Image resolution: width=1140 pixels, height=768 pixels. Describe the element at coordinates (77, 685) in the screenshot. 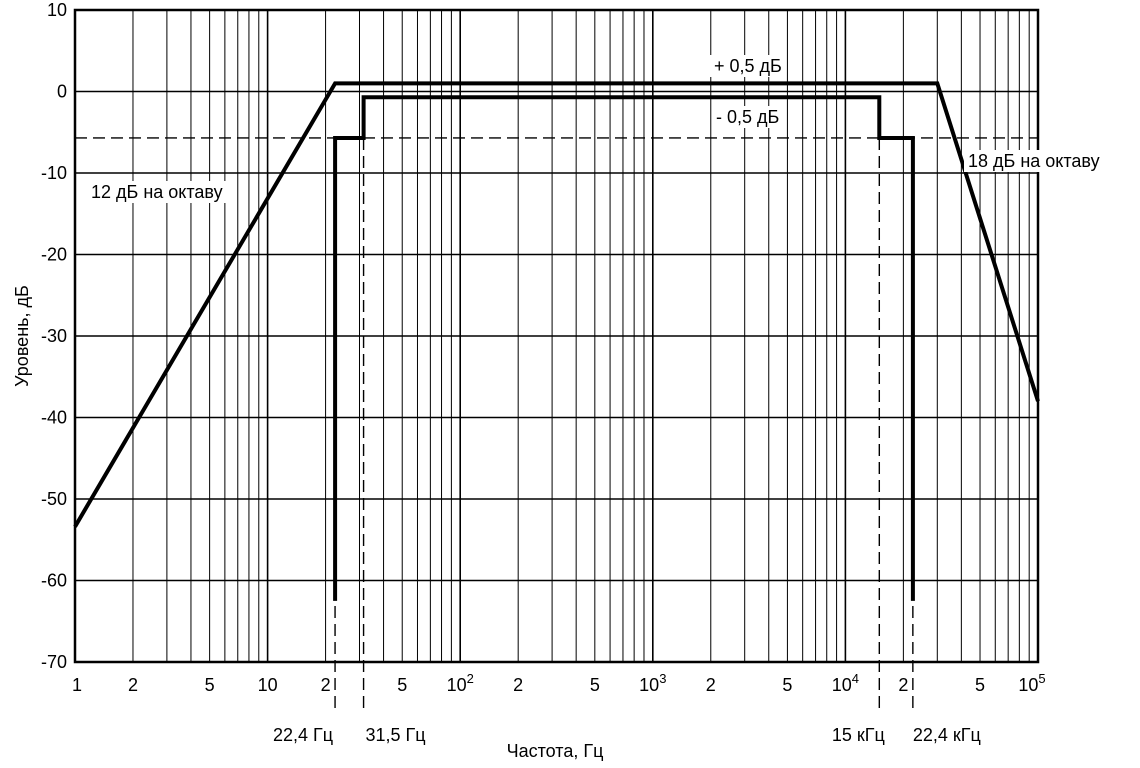

I see `x-tick-label: 1` at that location.